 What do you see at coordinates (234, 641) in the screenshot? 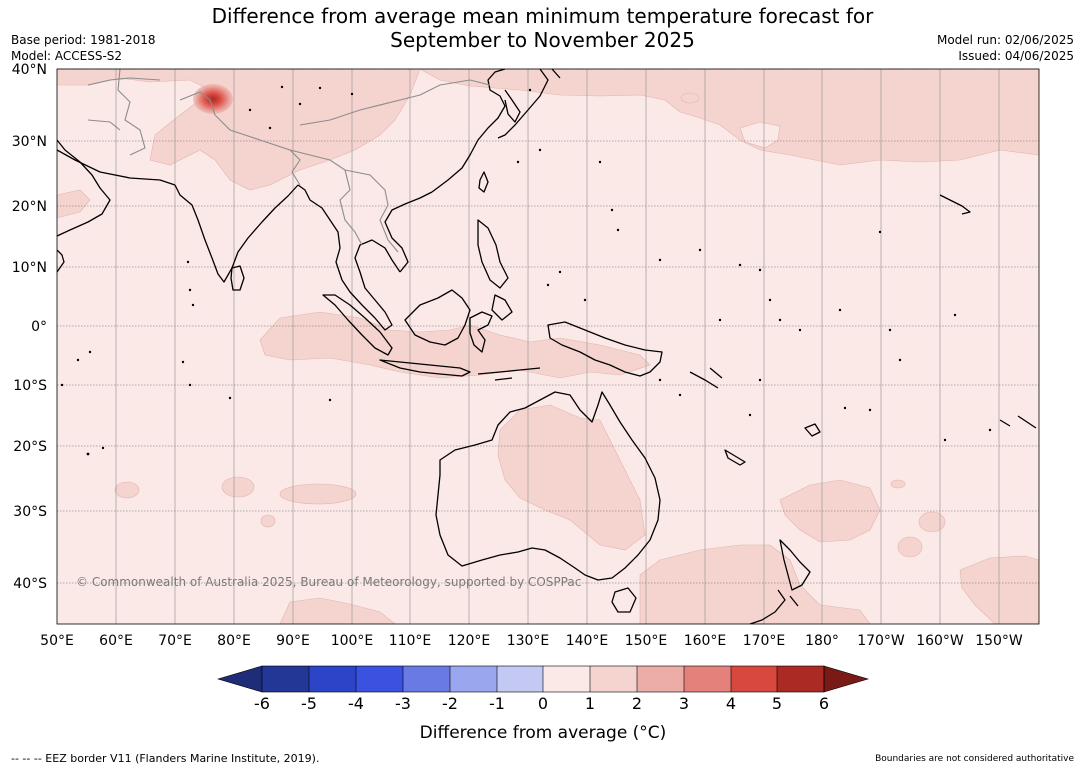
I see `lon-label-80e: 80°E` at bounding box center [234, 641].